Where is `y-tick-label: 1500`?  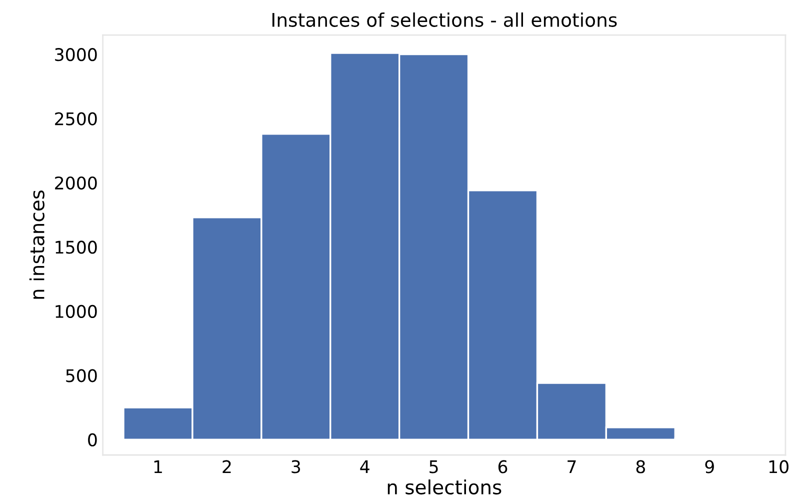
y-tick-label: 1500 is located at coordinates (76, 247).